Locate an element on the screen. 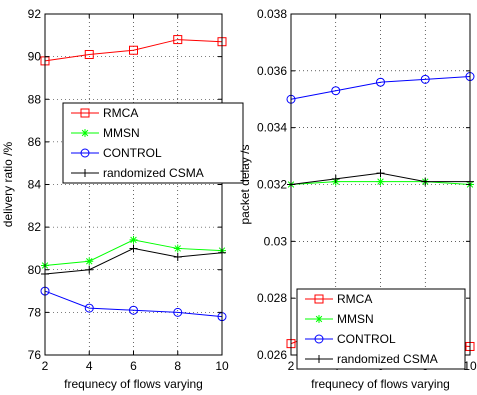 This screenshot has height=395, width=477. y-tick-label: 0.03 is located at coordinates (276, 241).